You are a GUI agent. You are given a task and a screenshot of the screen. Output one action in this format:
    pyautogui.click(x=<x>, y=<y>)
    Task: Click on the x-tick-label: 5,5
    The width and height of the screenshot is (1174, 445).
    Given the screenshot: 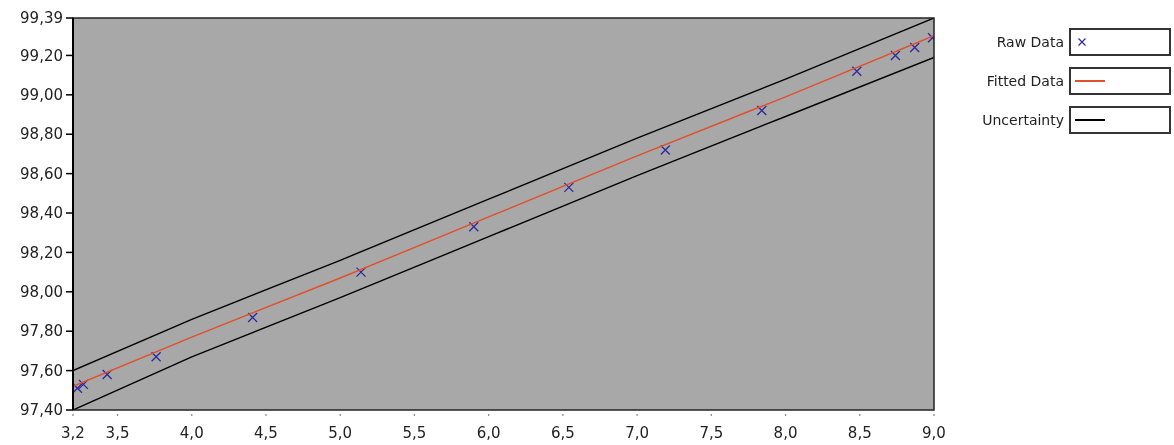 What is the action you would take?
    pyautogui.click(x=414, y=433)
    